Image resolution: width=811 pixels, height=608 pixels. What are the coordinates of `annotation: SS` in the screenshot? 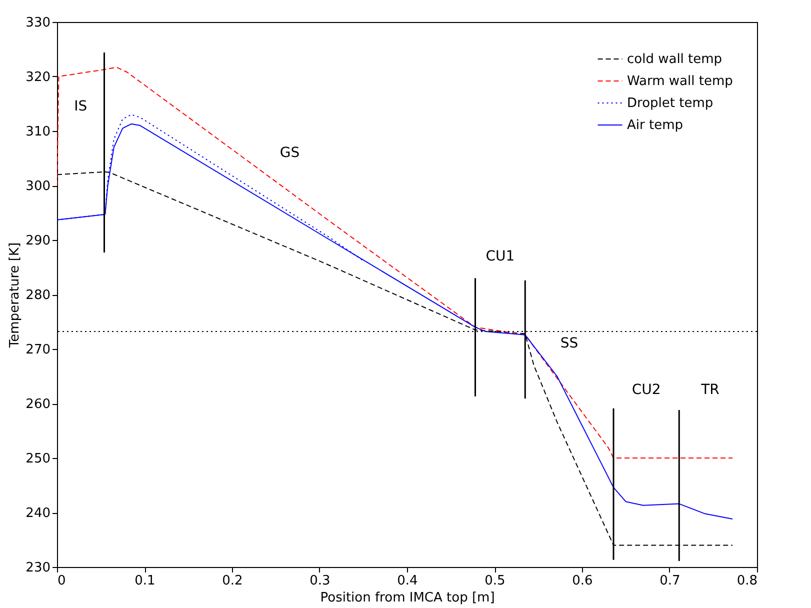 It's located at (569, 344).